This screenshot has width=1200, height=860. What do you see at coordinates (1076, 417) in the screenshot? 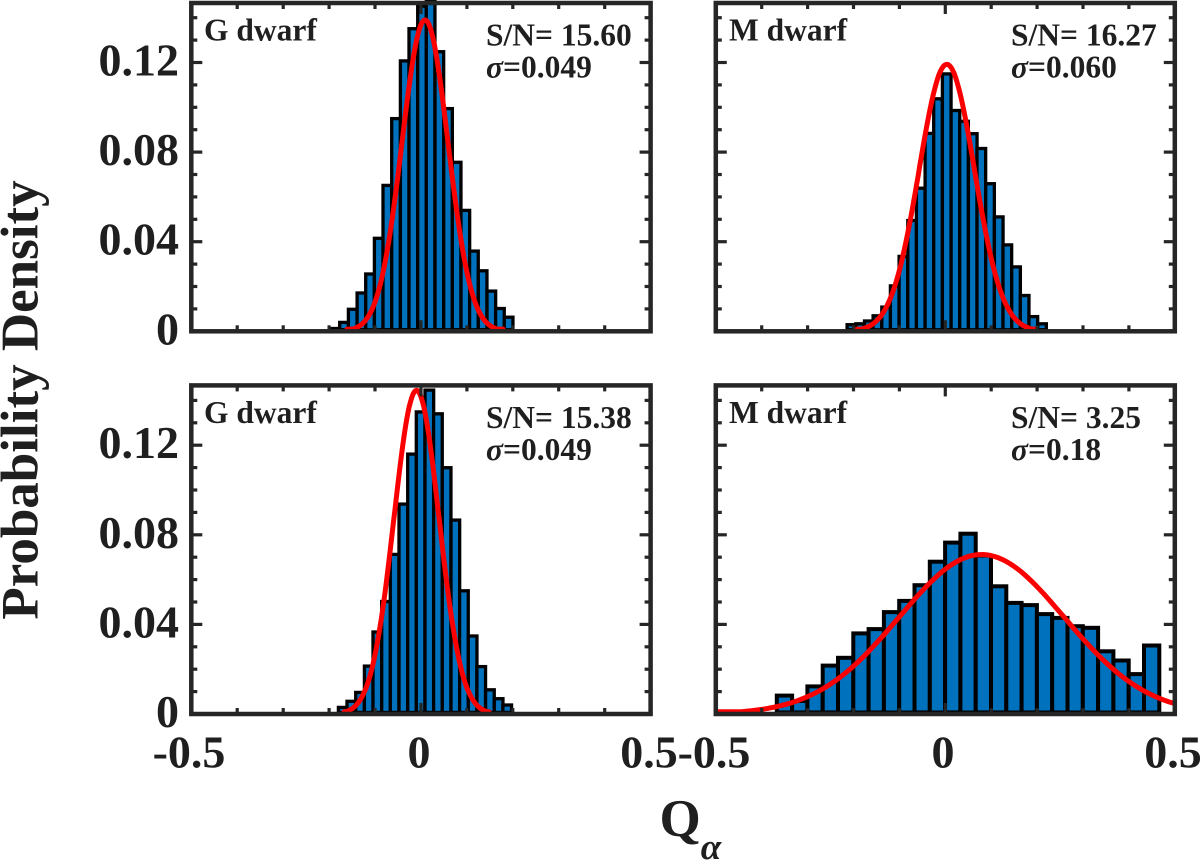
I see `svg-text: S/N= 3.25` at bounding box center [1076, 417].